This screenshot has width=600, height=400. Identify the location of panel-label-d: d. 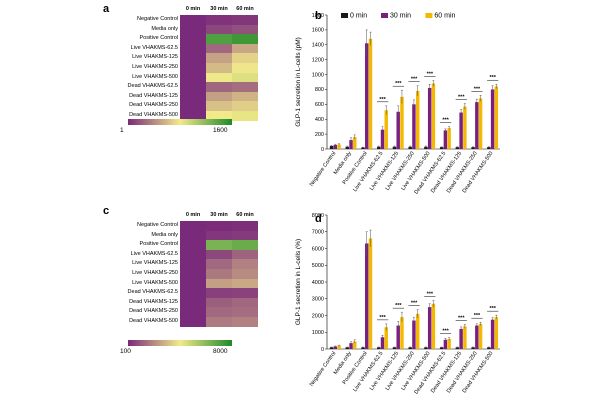
(318, 219).